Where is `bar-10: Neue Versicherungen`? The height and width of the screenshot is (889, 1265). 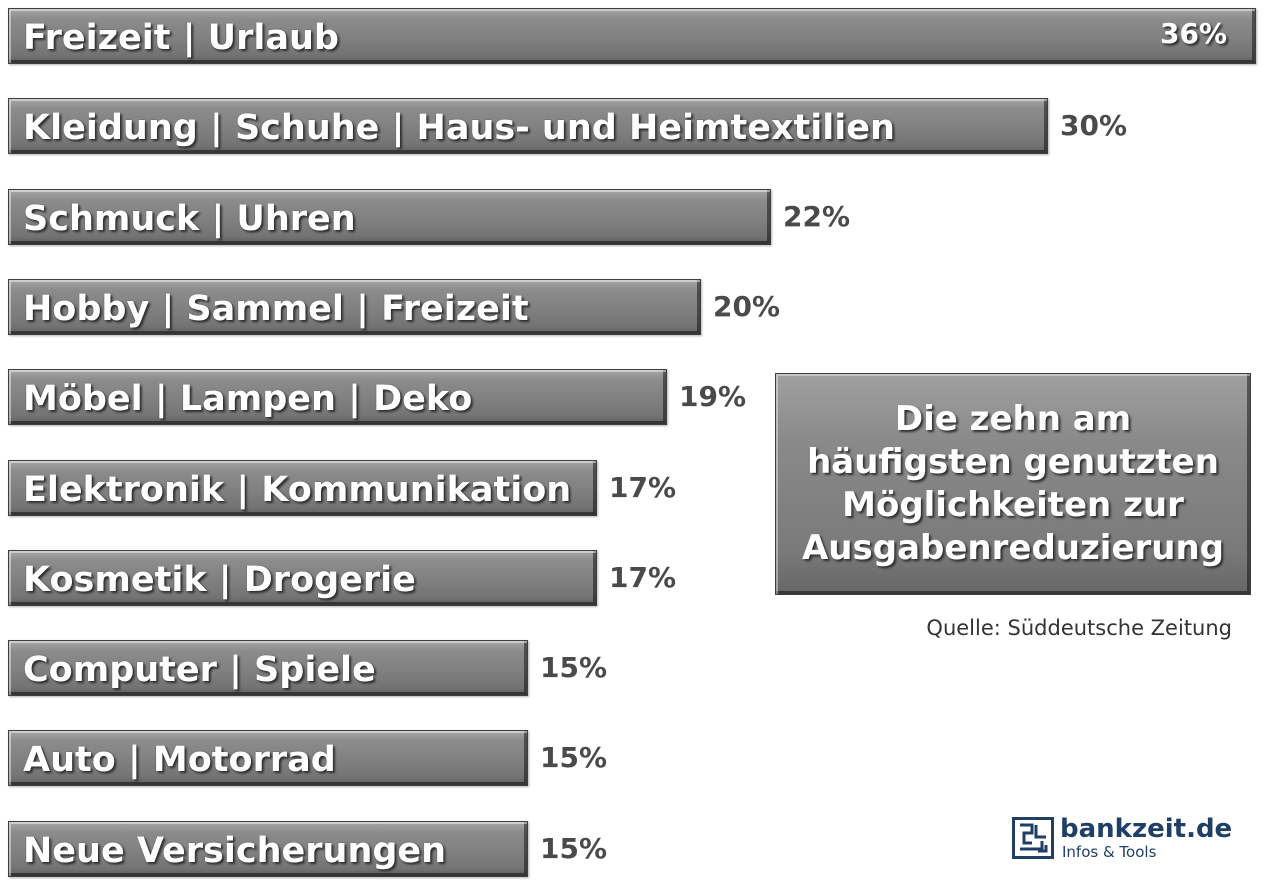 bar-10: Neue Versicherungen is located at coordinates (268, 849).